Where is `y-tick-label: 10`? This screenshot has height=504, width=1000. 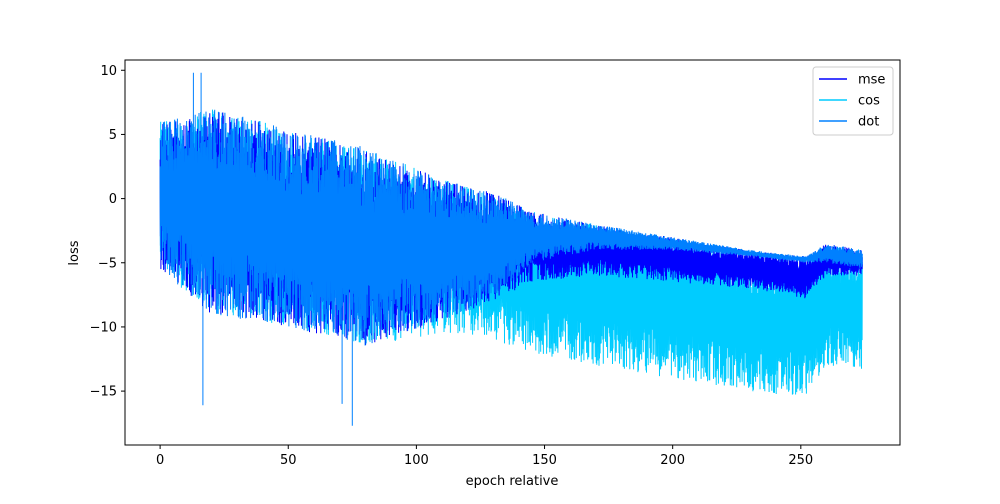
y-tick-label: 10 is located at coordinates (108, 71).